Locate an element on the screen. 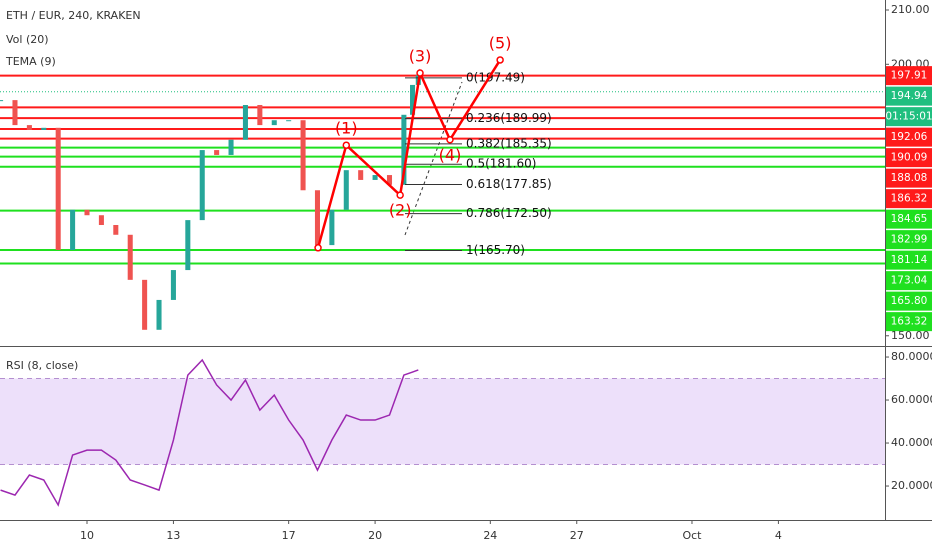 This screenshot has width=932, height=550. wave-label: (4) is located at coordinates (450, 154).